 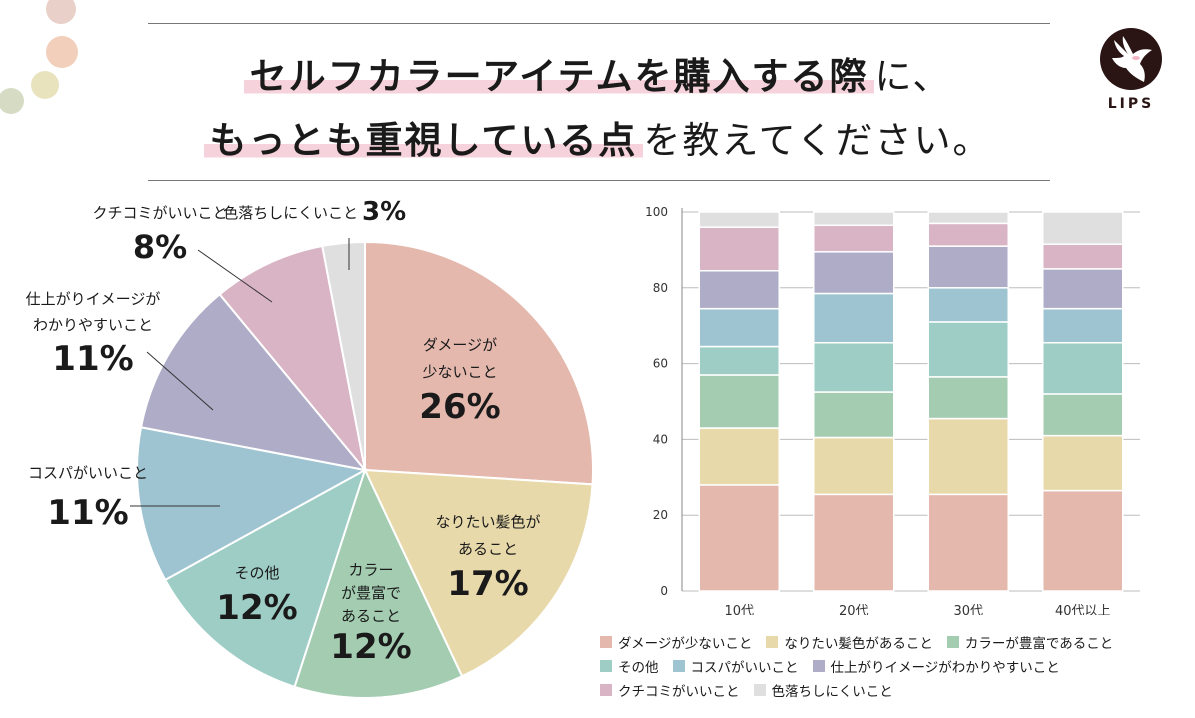 What do you see at coordinates (670, 690) in the screenshot?
I see `legend-item-review: クチコミがいいこと` at bounding box center [670, 690].